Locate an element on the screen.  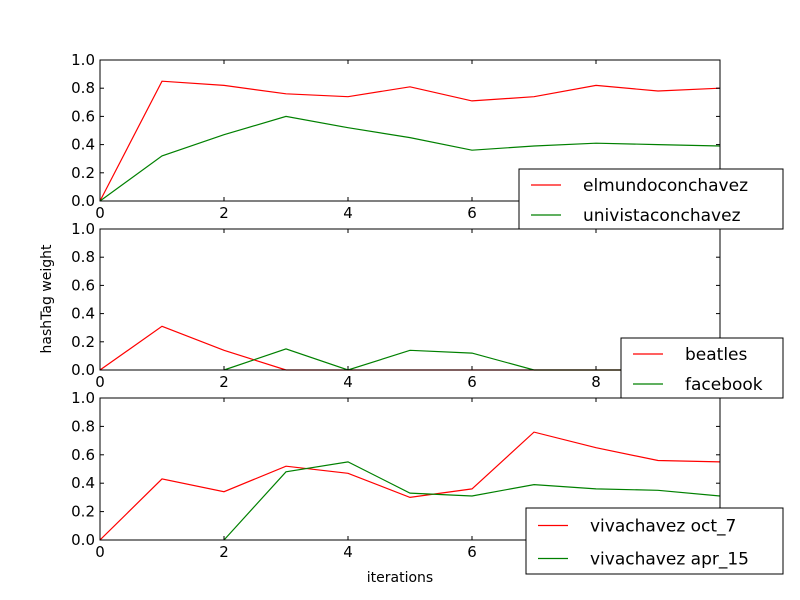
legend: elmundoconchavez univistaconchavez is located at coordinates (651, 199).